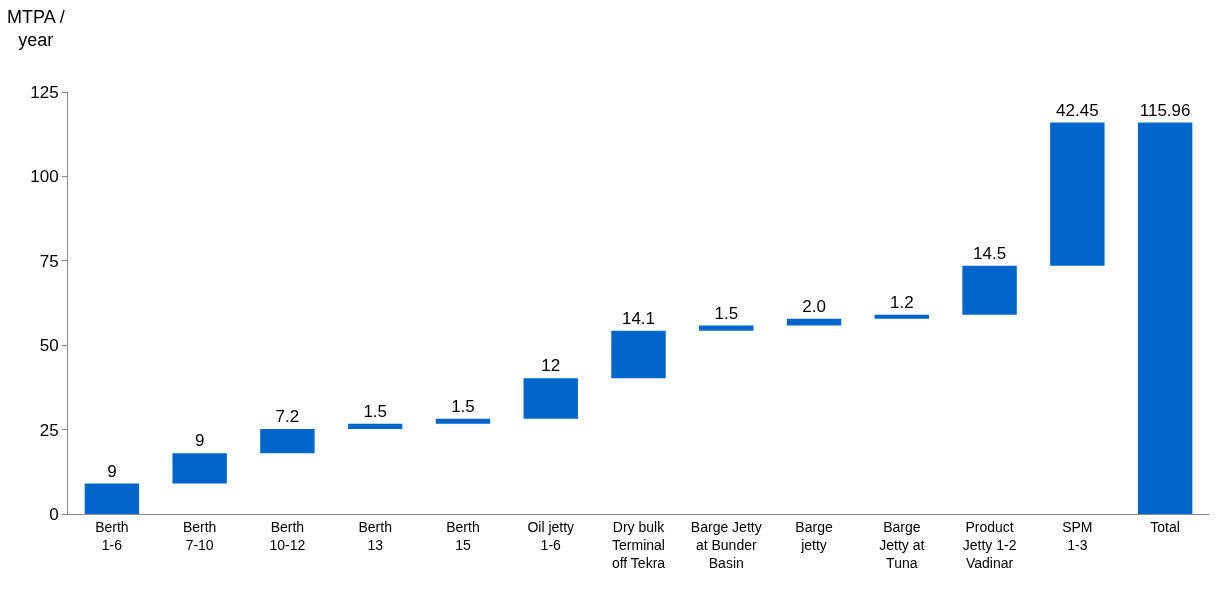 This screenshot has width=1229, height=606. I want to click on x-tick-label: Product Jetty 1-2 Vadinar, so click(989, 545).